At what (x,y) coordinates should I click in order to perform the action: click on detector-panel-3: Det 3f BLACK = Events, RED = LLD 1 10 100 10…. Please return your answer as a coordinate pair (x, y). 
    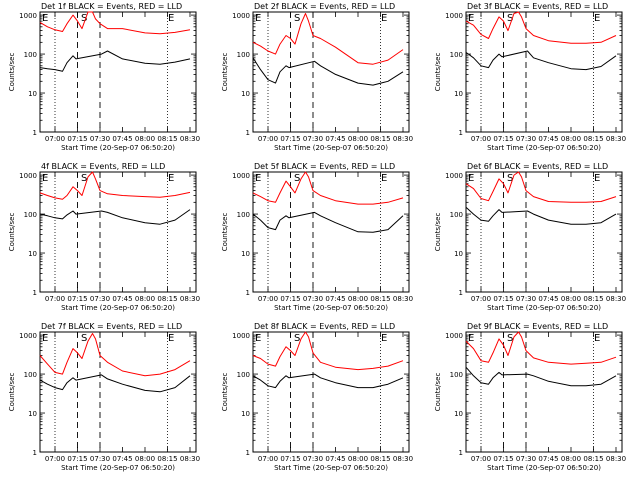
    Looking at the image, I should click on (530, 77).